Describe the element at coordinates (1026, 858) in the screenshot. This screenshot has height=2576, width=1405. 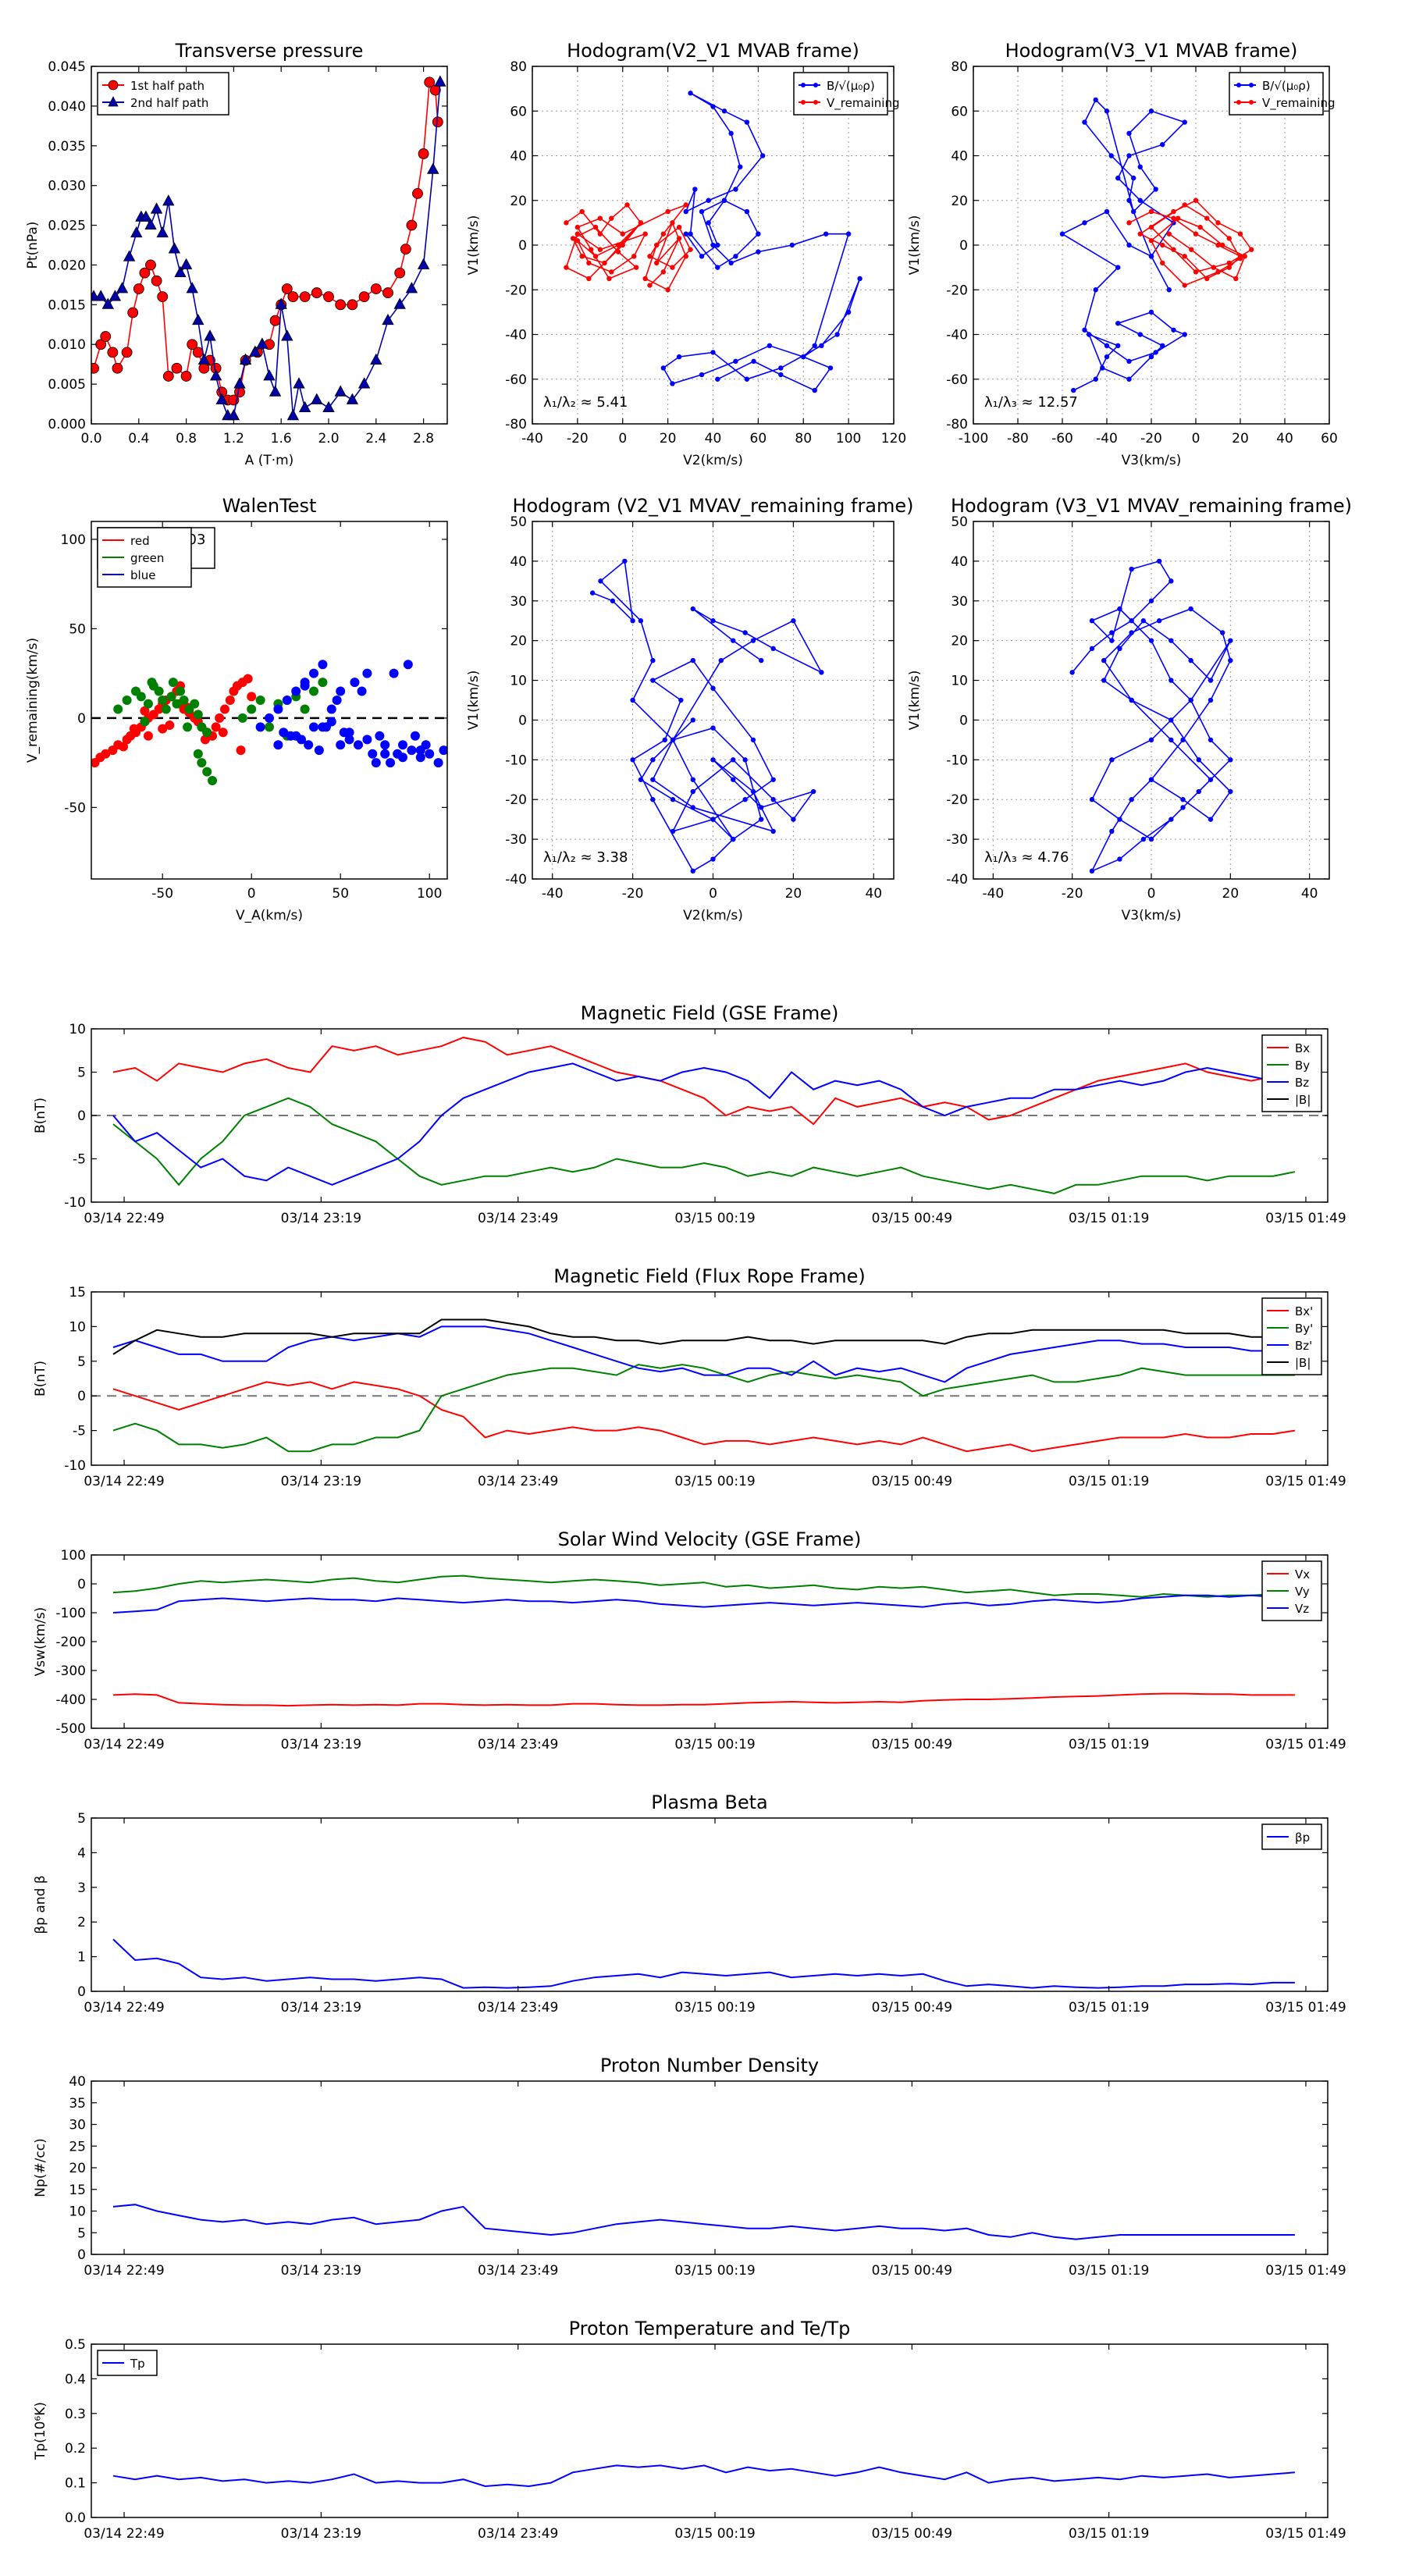
I see `annotation: λ₁/λ₃ ≈ 4.76` at that location.